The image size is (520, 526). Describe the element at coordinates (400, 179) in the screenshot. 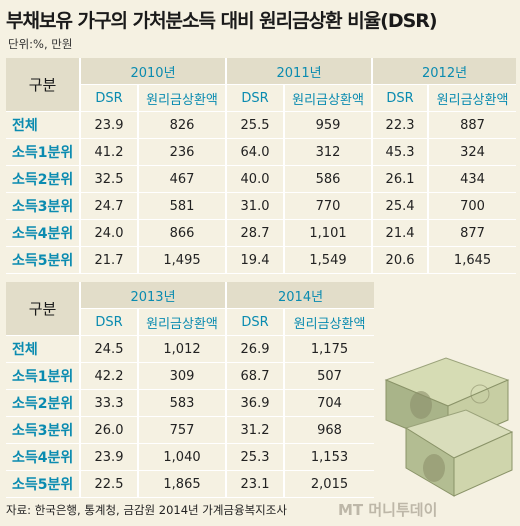

I see `dsr-cell: 26.1` at that location.